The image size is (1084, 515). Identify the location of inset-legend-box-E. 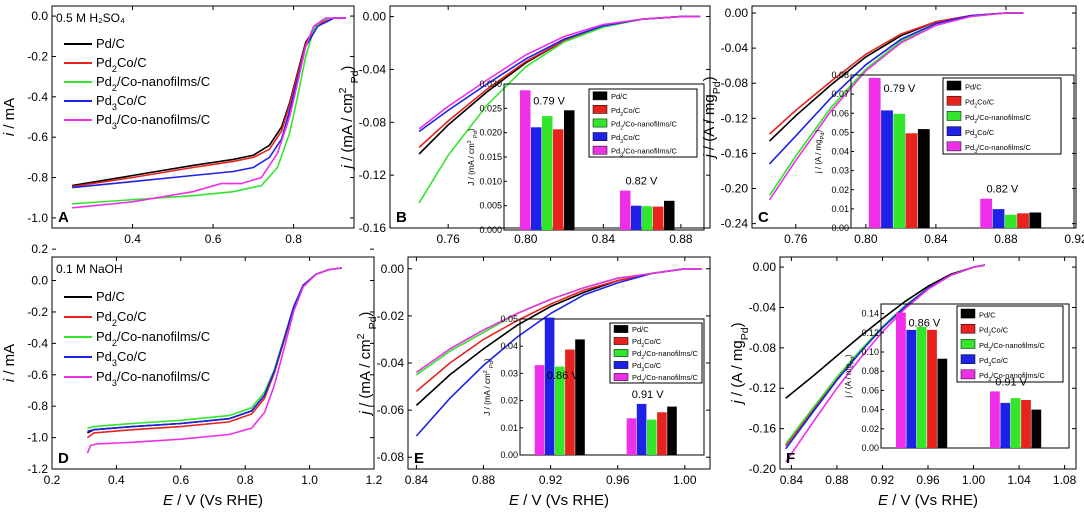
(656, 353).